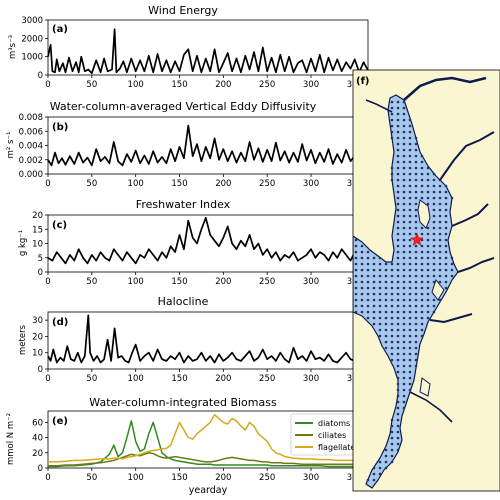 Image resolution: width=500 pixels, height=500 pixels. I want to click on axes-frame, so click(208, 47).